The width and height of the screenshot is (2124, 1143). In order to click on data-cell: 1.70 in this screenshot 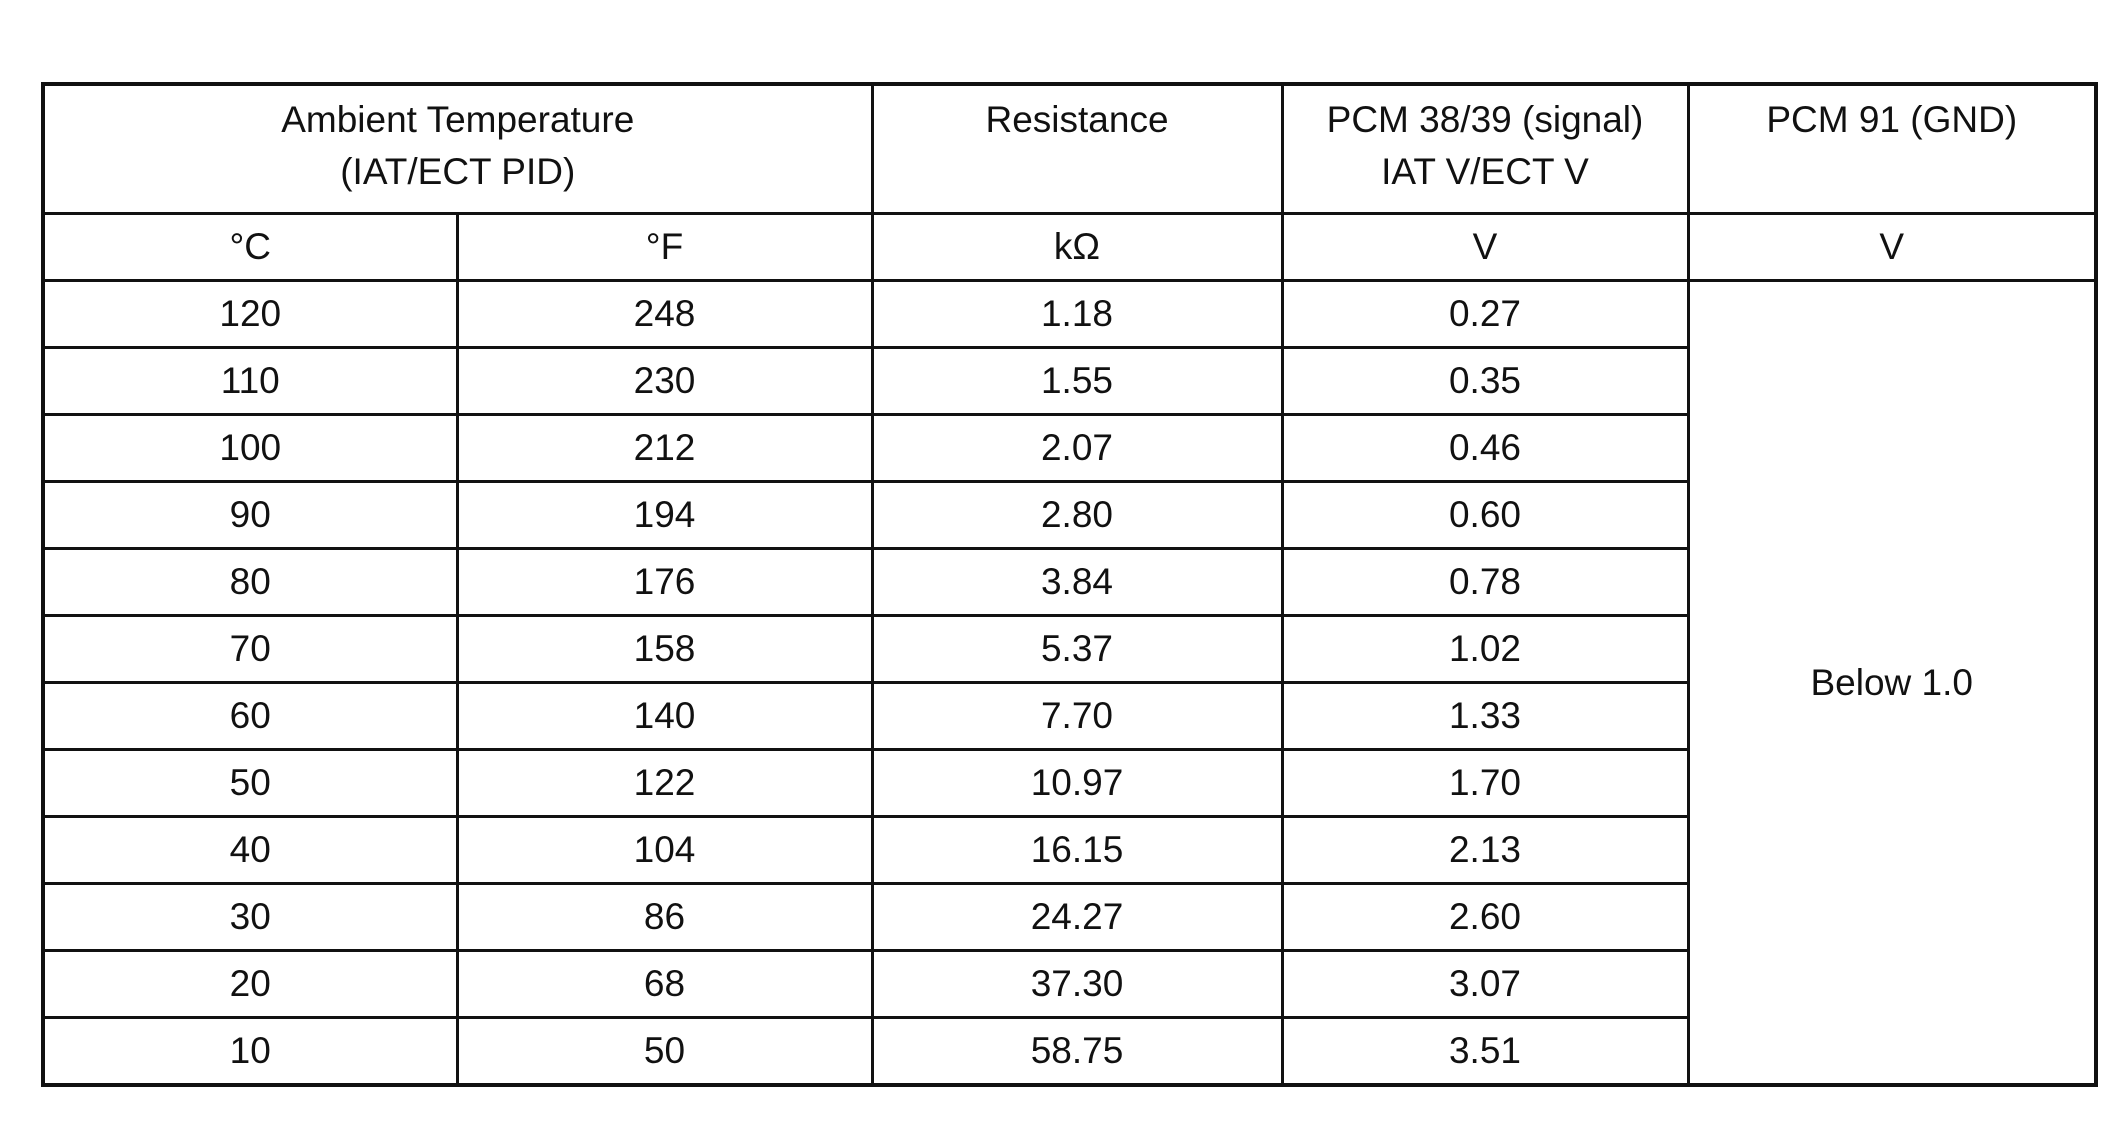, I will do `click(1485, 783)`.